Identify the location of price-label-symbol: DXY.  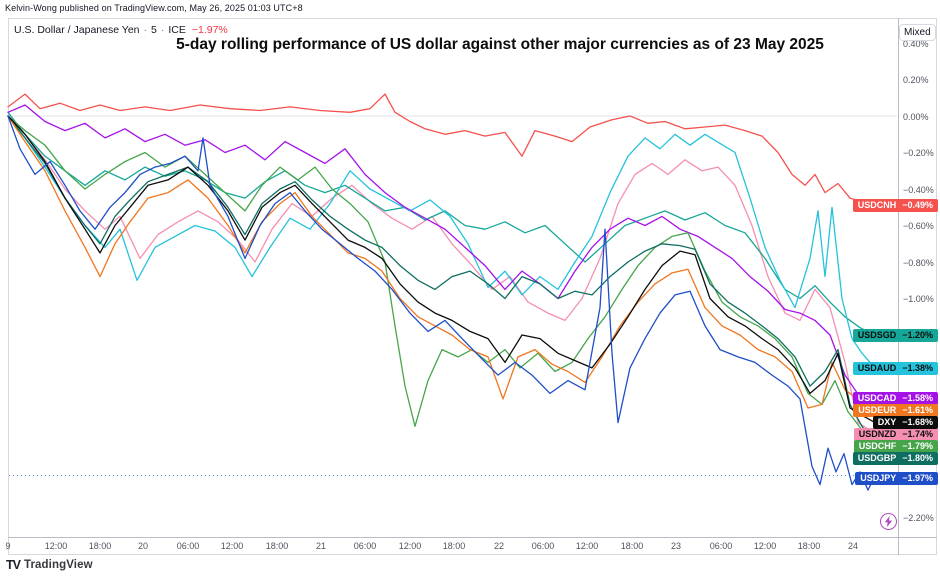
(887, 422).